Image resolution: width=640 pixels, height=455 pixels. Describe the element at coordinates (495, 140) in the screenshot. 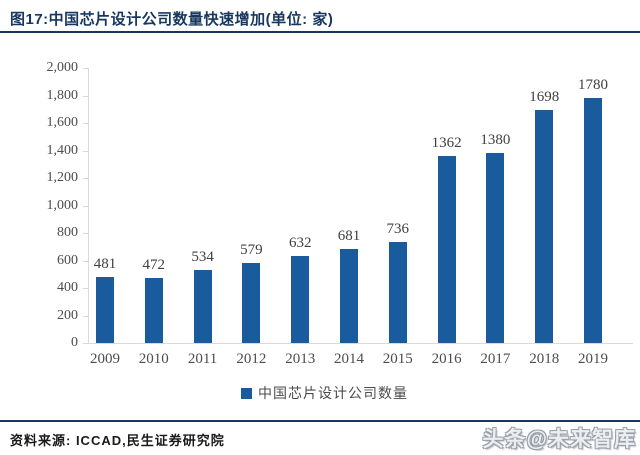

I see `bar-value-label: 1380` at that location.